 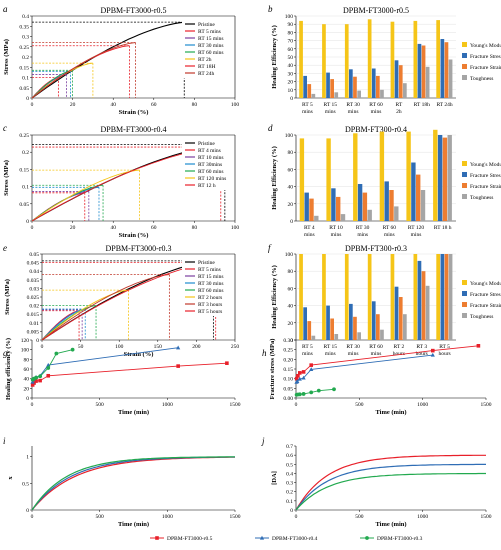 I want to click on x-category-label: RT, so click(x=399, y=105).